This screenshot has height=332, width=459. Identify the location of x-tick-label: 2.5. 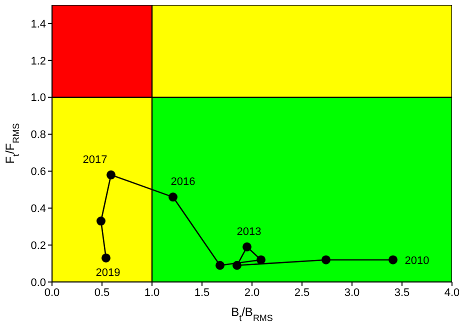
(302, 292).